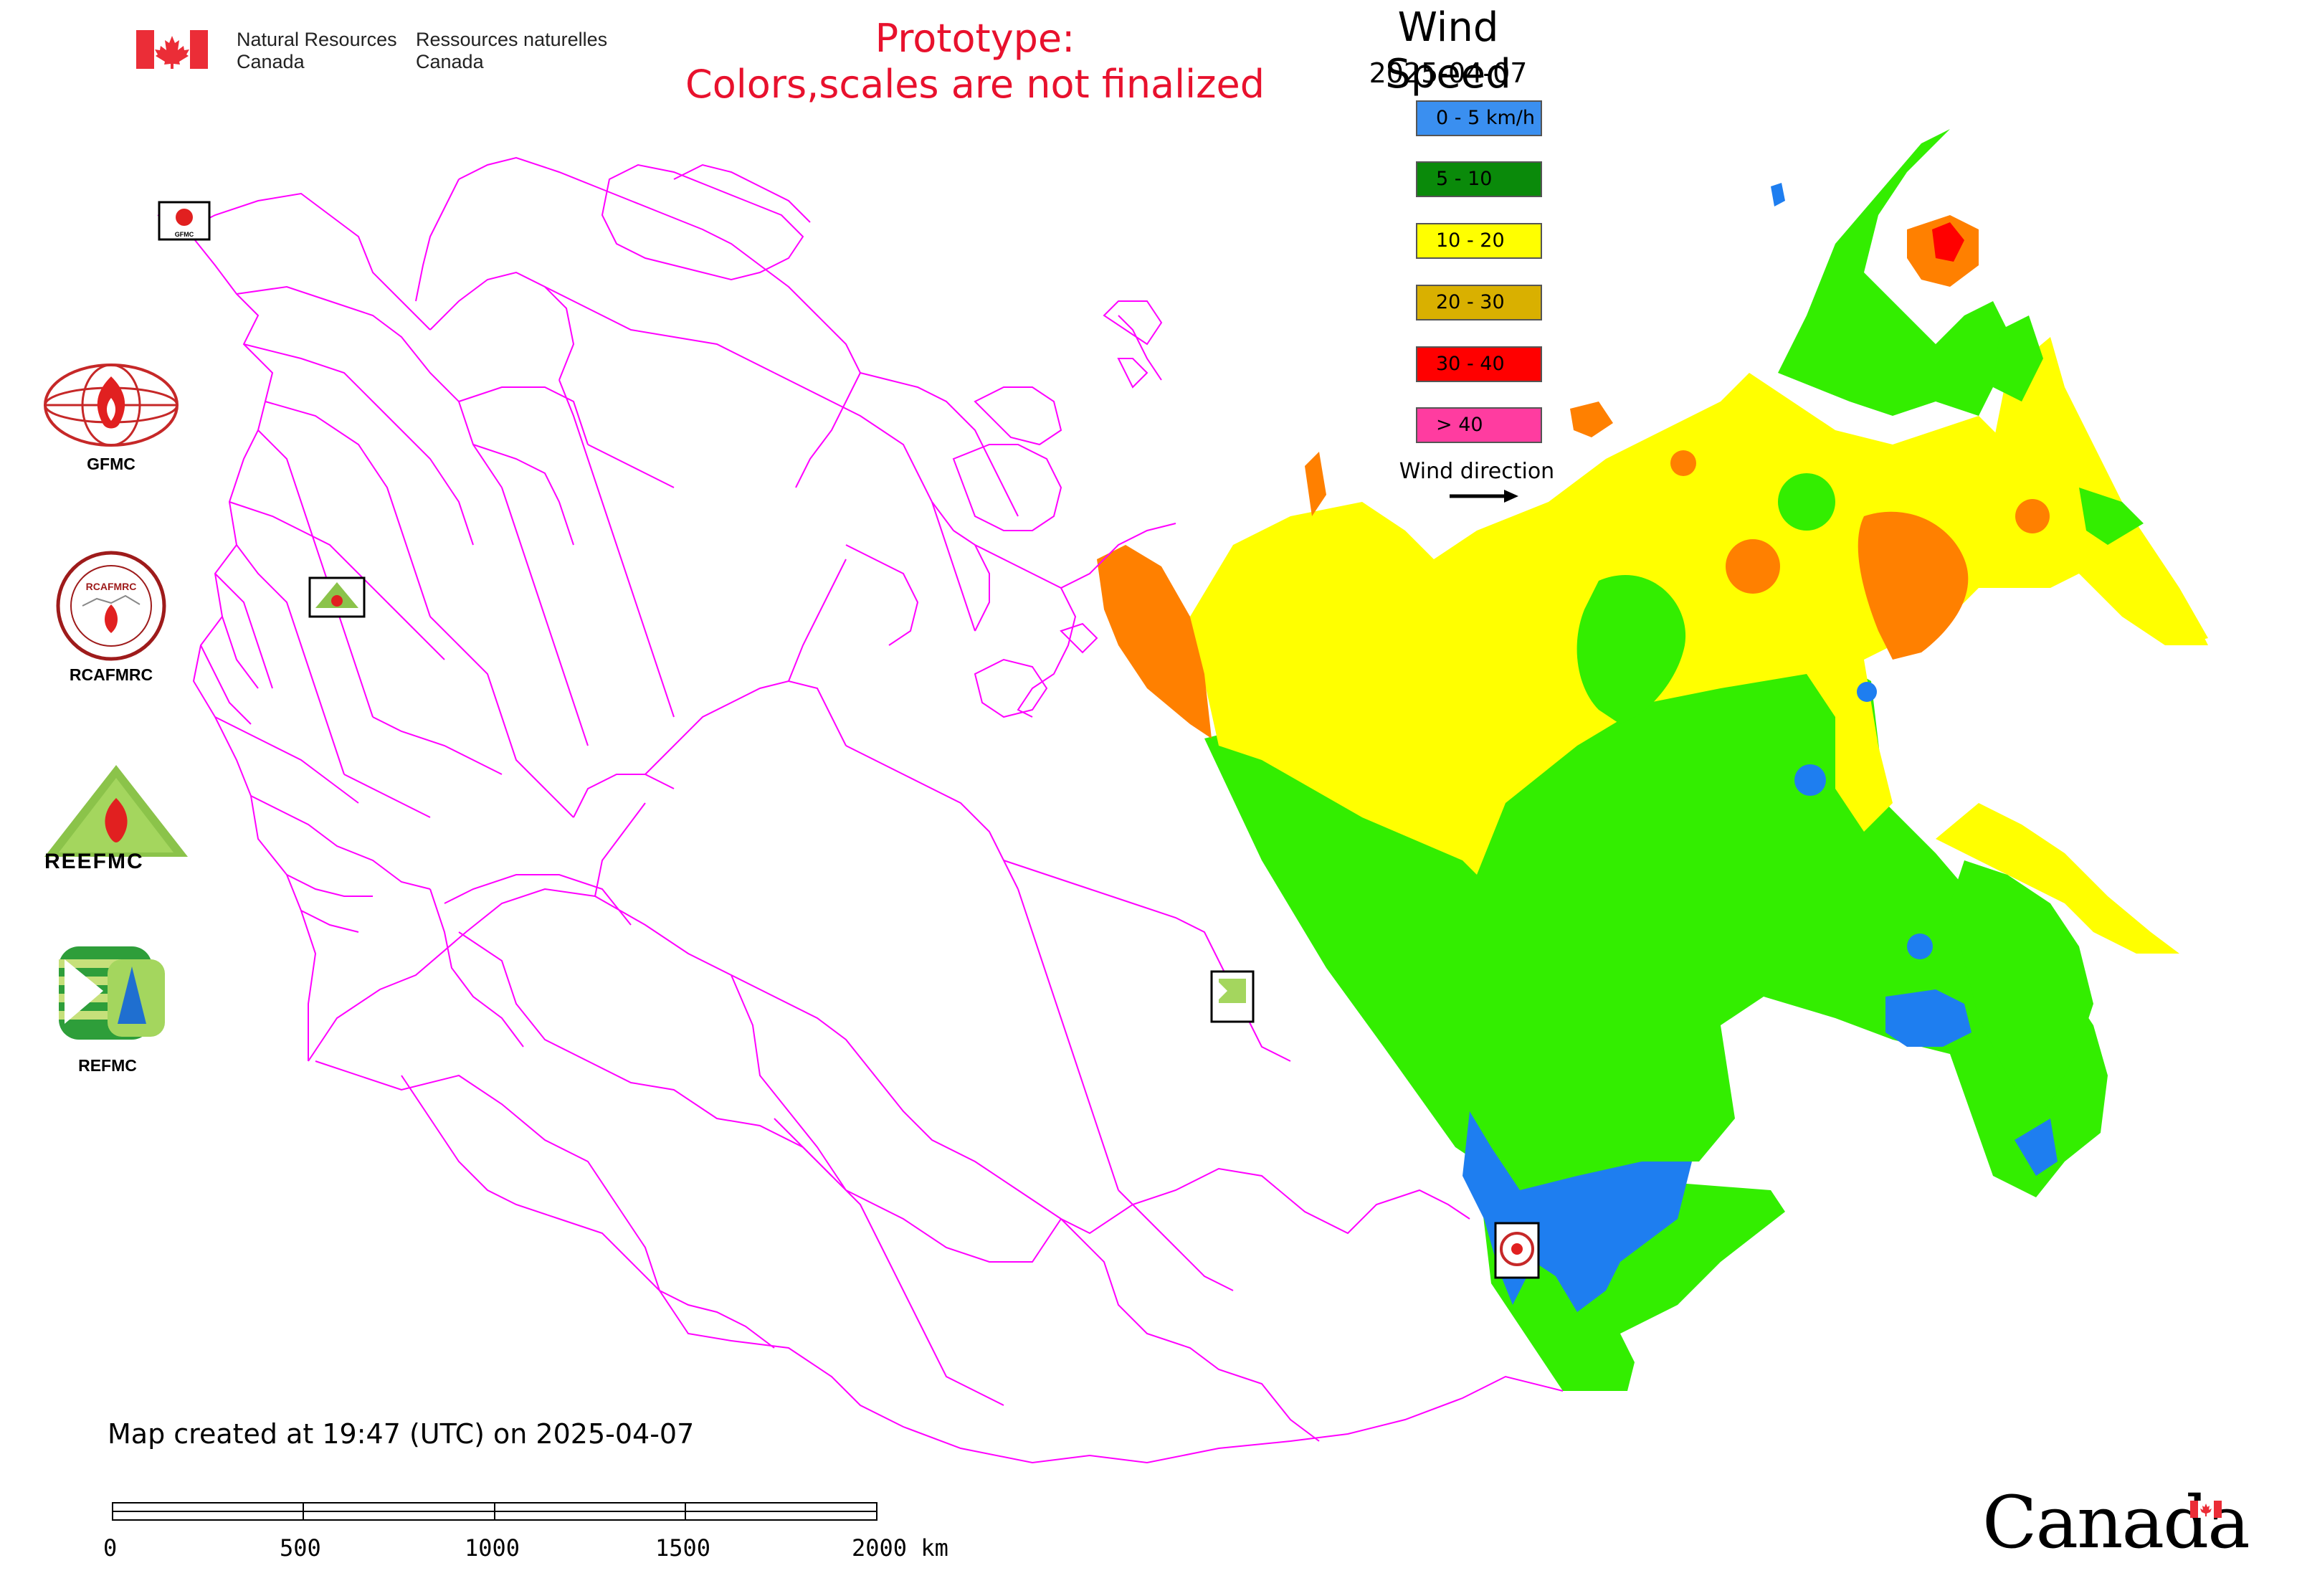  What do you see at coordinates (1471, 364) in the screenshot?
I see `legend-label: 30 - 40` at bounding box center [1471, 364].